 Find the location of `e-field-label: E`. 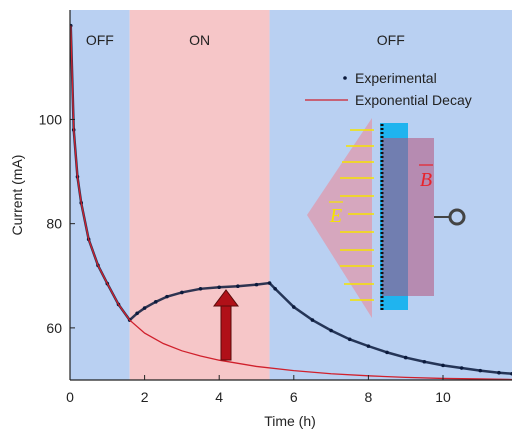

e-field-label: E is located at coordinates (335, 216).